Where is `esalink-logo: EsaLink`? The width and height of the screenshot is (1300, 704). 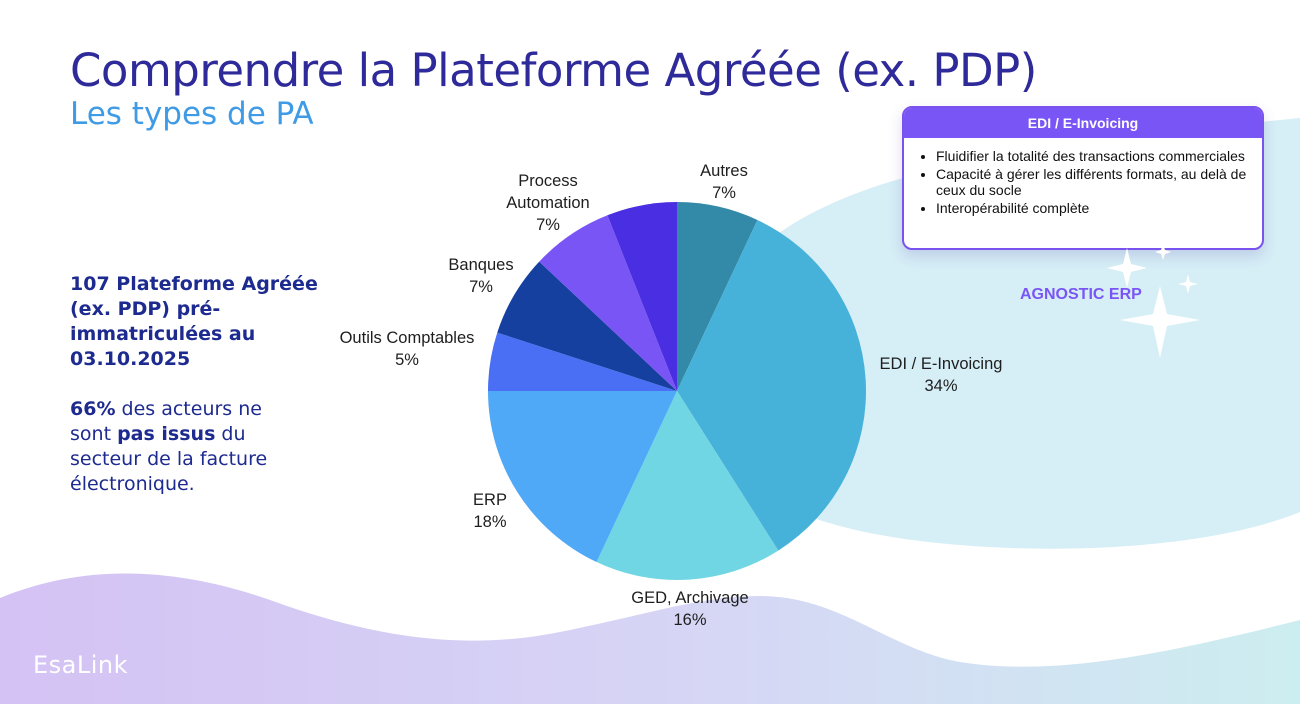
esalink-logo: EsaLink is located at coordinates (81, 665).